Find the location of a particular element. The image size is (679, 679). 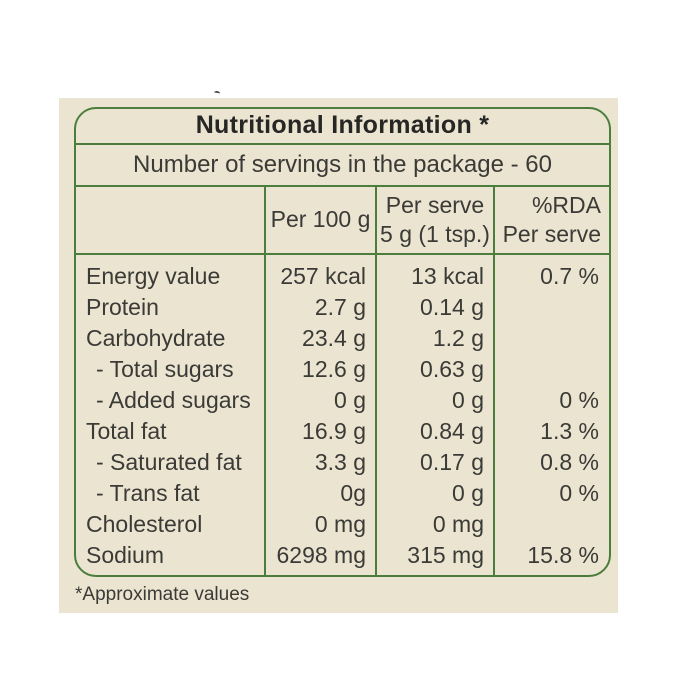

rda-value: 15.8 % is located at coordinates (563, 554).